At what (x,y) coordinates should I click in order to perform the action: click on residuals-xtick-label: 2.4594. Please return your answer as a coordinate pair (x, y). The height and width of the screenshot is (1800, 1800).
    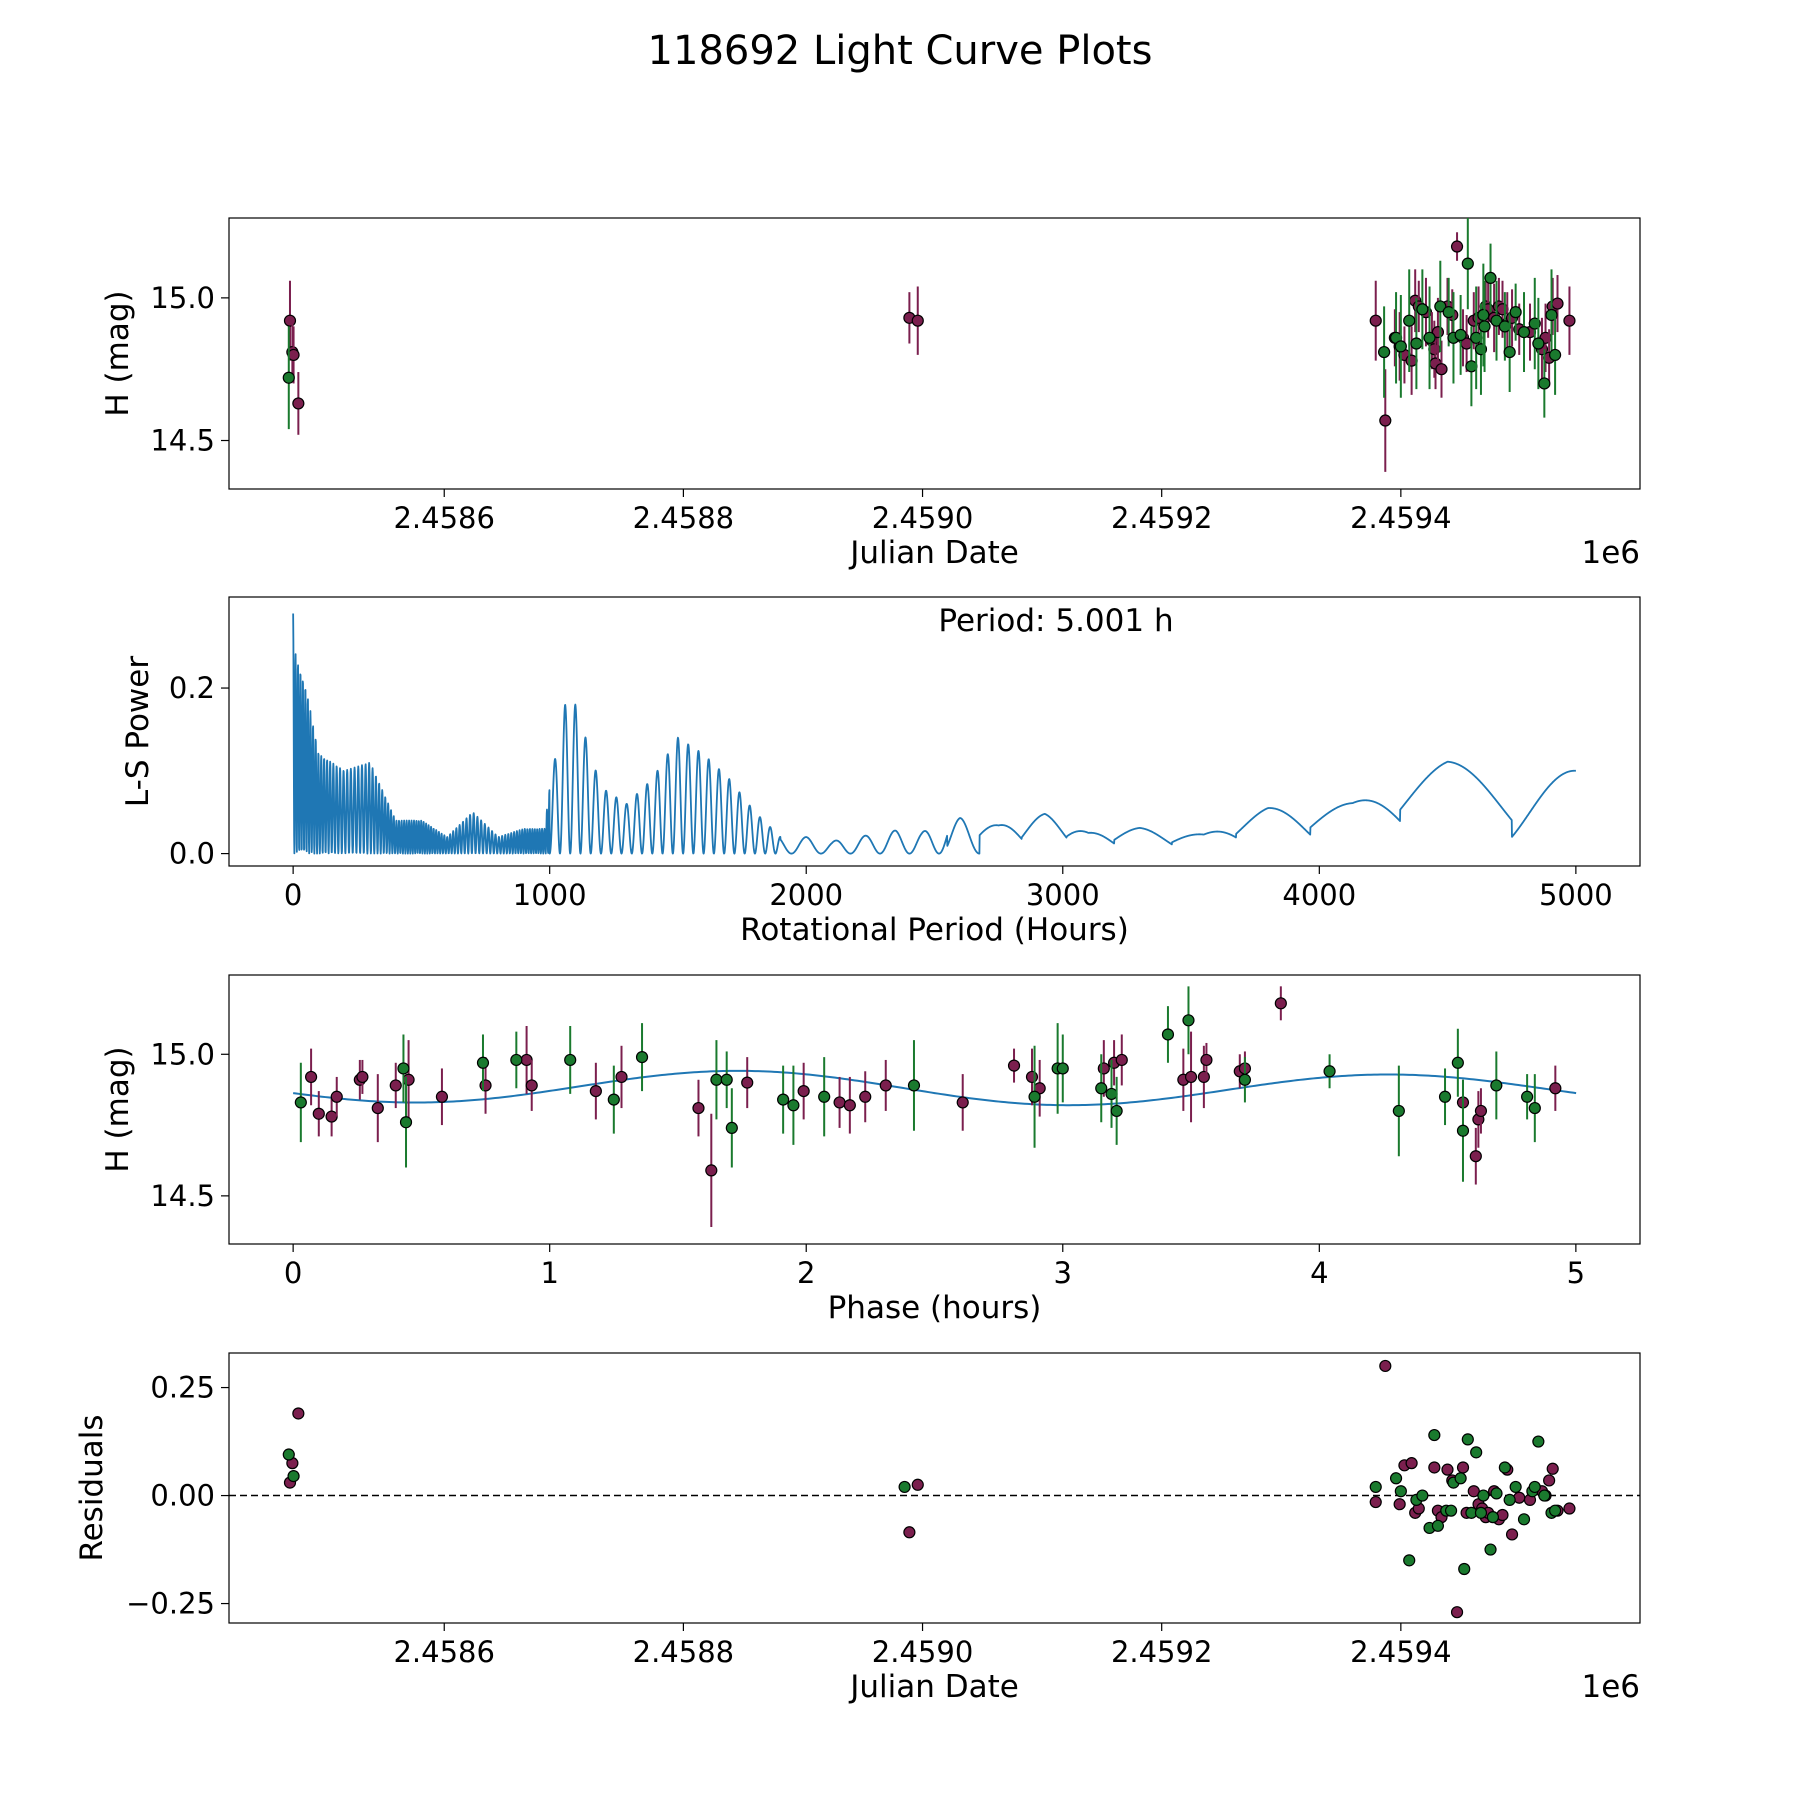
    Looking at the image, I should click on (1400, 1652).